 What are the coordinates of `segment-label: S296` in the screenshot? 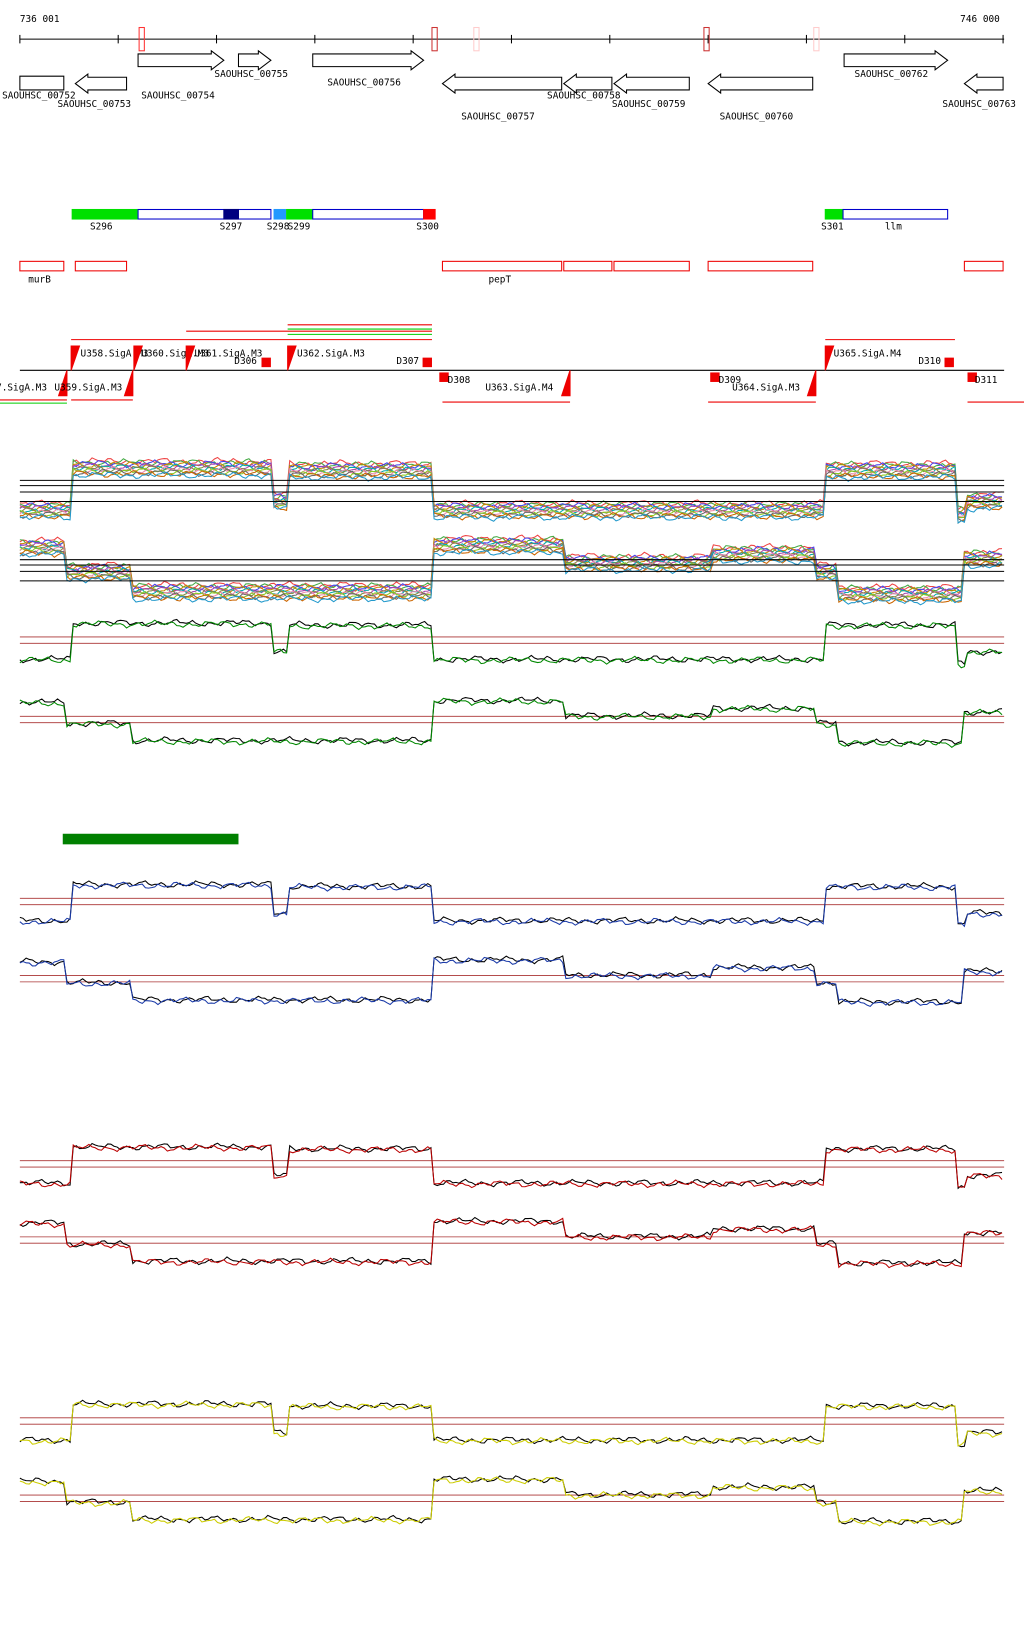 It's located at (101, 227).